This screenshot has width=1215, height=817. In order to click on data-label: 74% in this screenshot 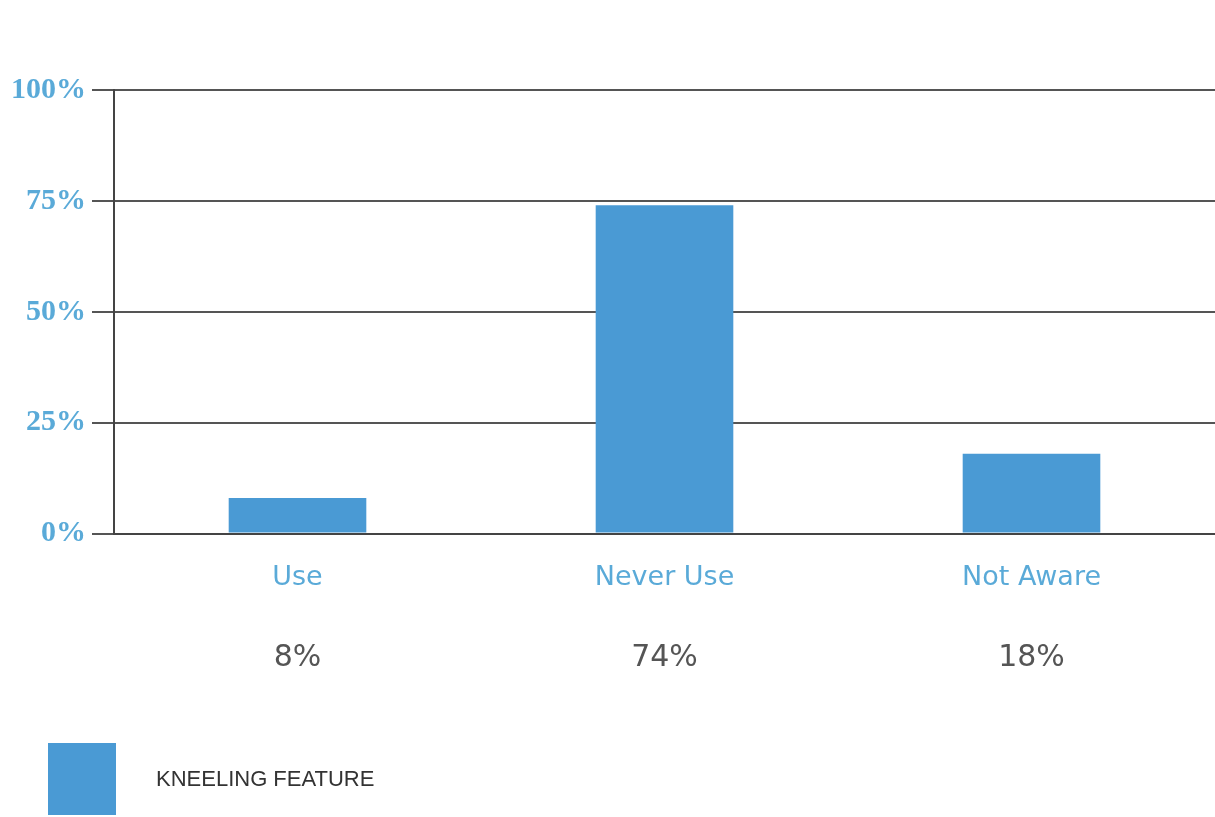, I will do `click(664, 656)`.